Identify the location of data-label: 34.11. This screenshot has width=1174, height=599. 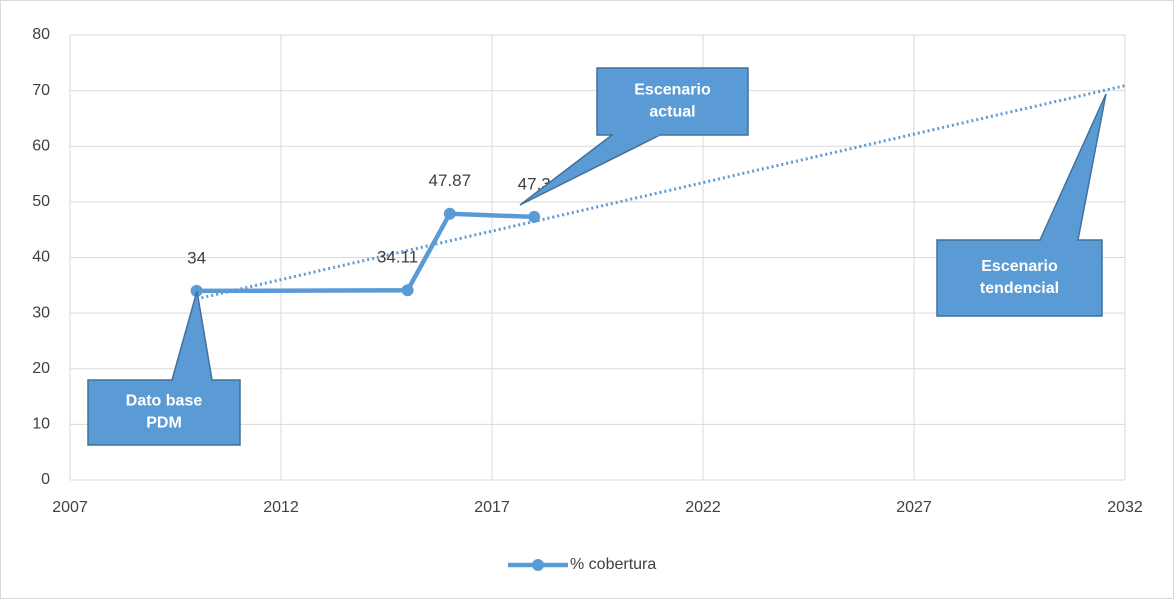
(397, 257).